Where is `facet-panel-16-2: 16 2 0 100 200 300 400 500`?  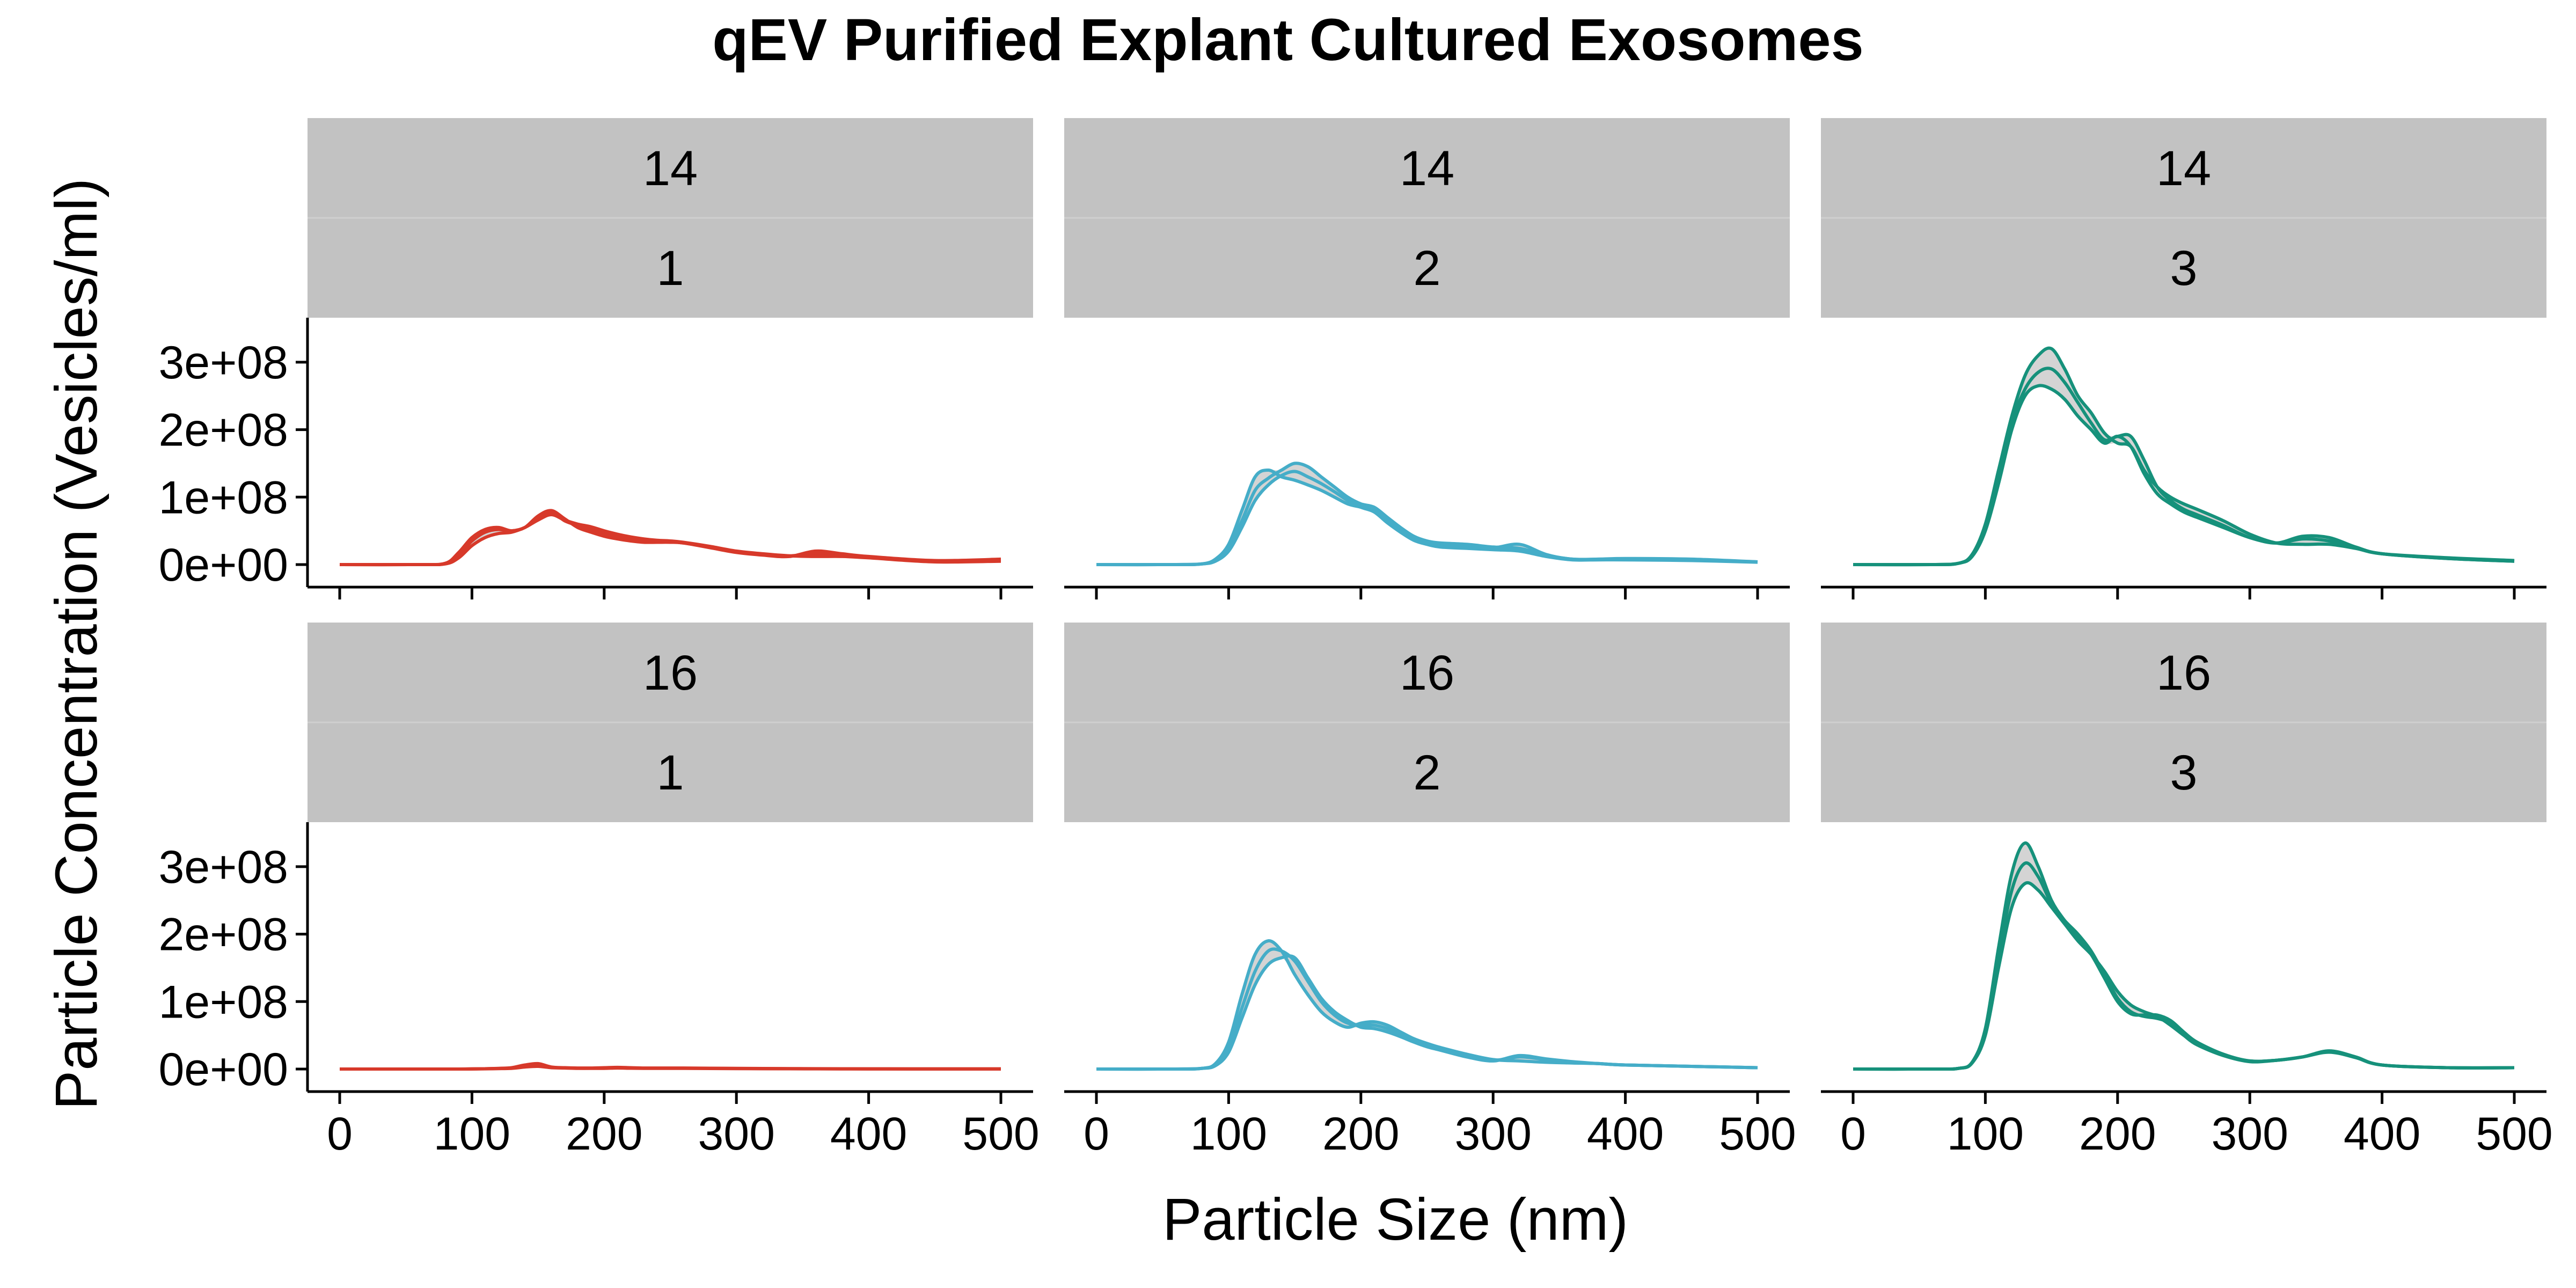 facet-panel-16-2: 16 2 0 100 200 300 400 500 is located at coordinates (1430, 891).